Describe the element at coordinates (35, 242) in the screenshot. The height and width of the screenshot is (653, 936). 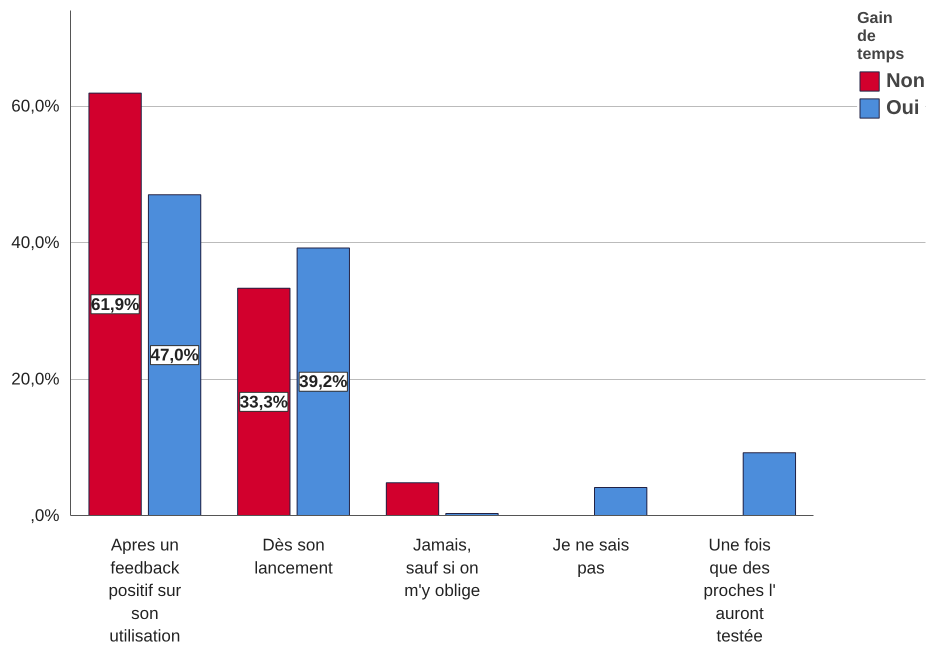
I see `y-tick-label: 40,0%` at that location.